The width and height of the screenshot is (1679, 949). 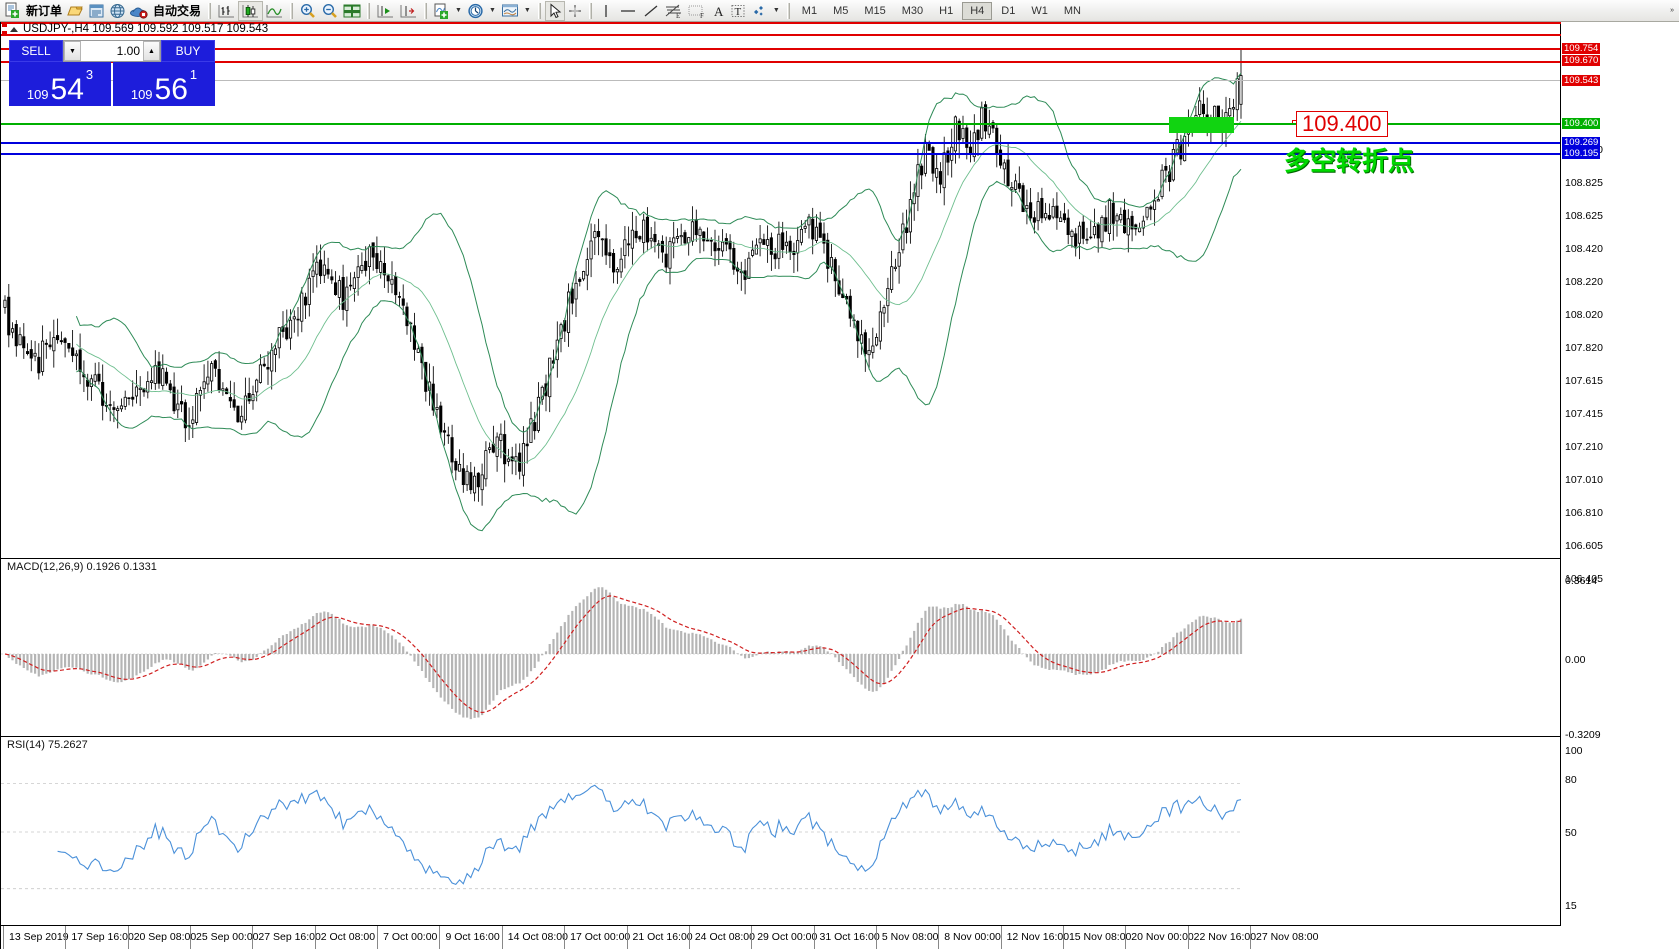 What do you see at coordinates (1584, 282) in the screenshot?
I see `price-tick: 108.220` at bounding box center [1584, 282].